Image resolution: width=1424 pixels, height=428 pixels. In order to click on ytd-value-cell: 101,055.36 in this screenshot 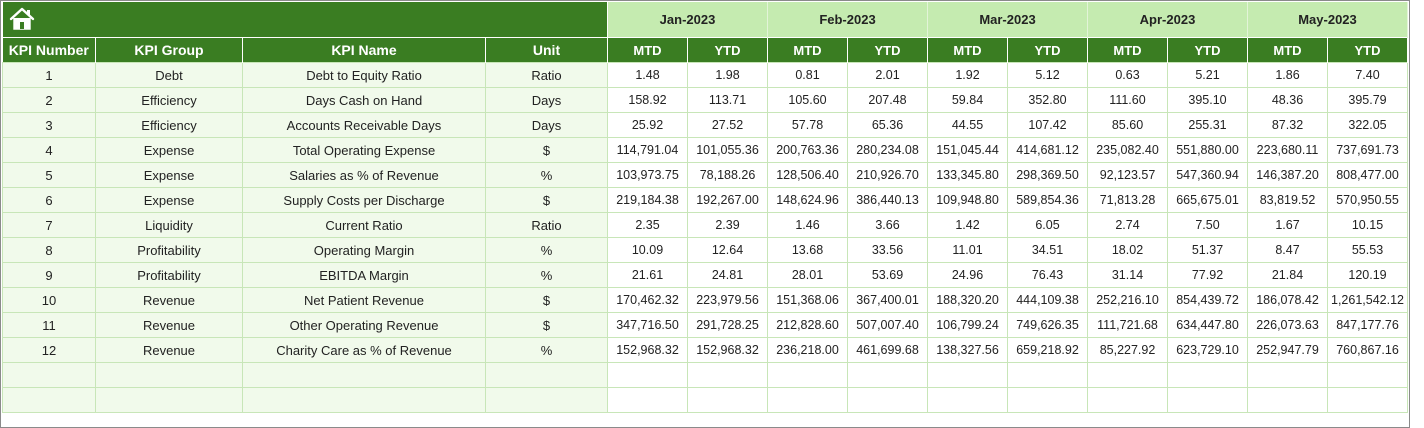, I will do `click(727, 150)`.